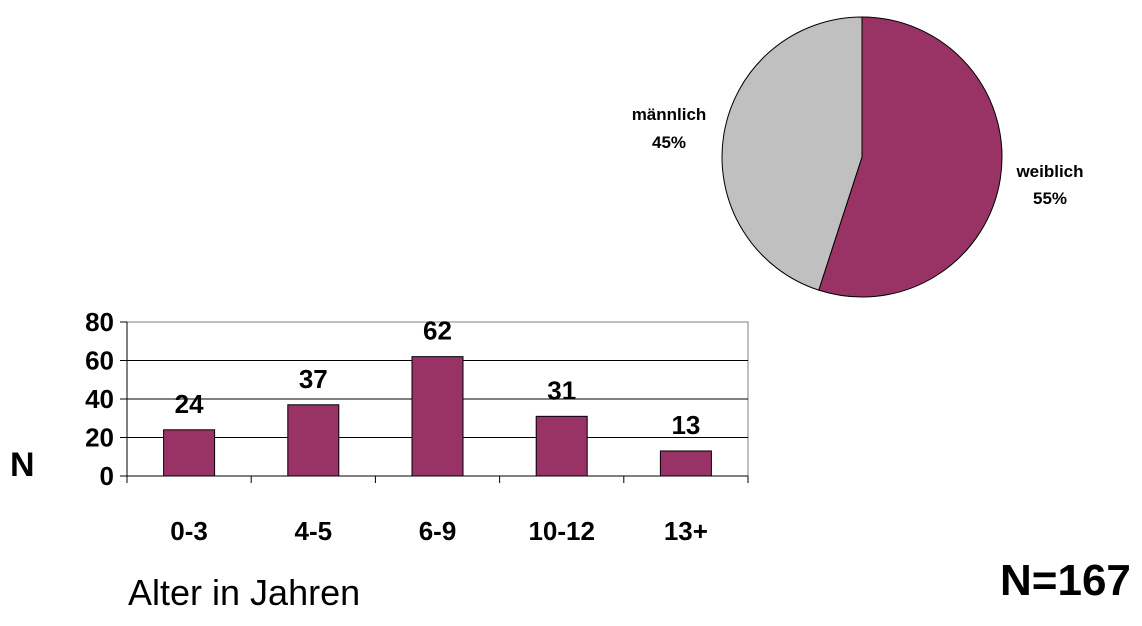 This screenshot has height=626, width=1142. Describe the element at coordinates (685, 463) in the screenshot. I see `bar-13+` at that location.